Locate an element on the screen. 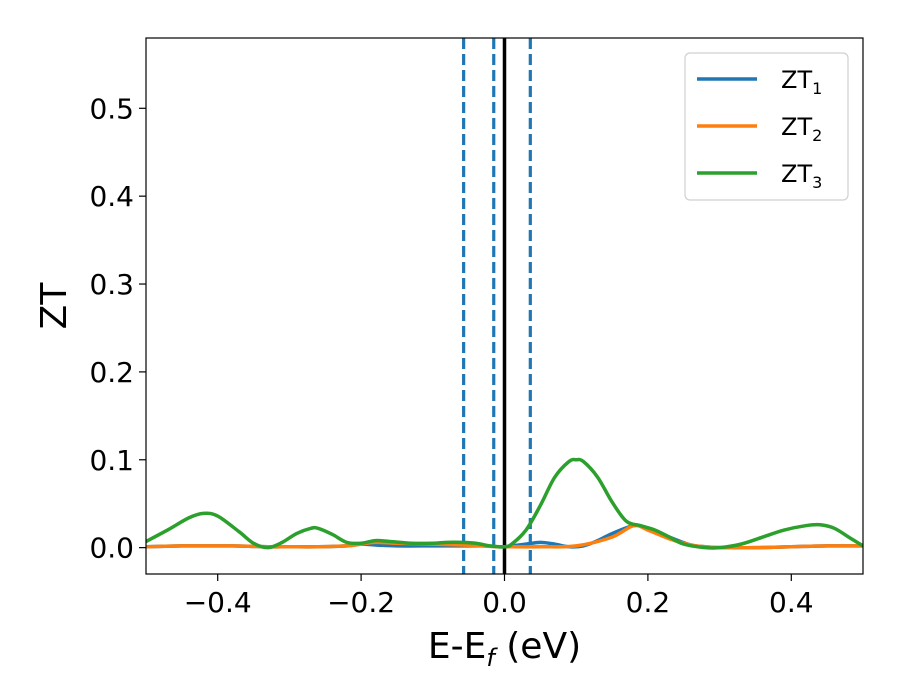 This screenshot has height=700, width=900. x-tick-label: 0.4 is located at coordinates (791, 602).